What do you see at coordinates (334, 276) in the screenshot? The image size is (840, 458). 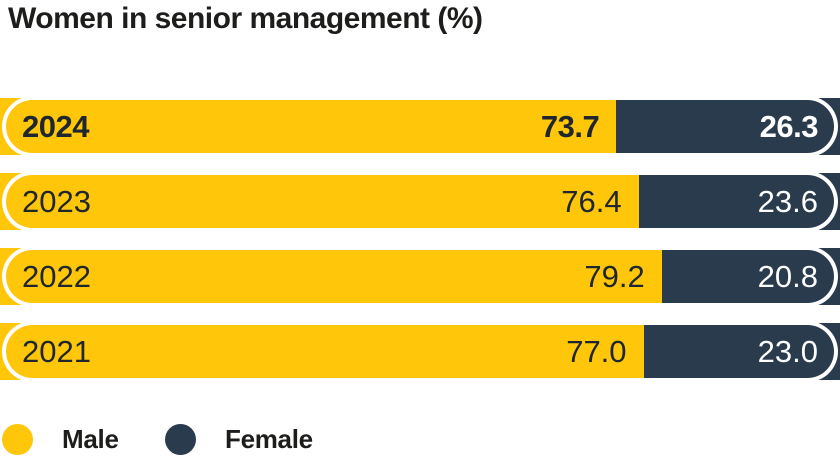 I see `bar-segment-male: 2022 79.2` at bounding box center [334, 276].